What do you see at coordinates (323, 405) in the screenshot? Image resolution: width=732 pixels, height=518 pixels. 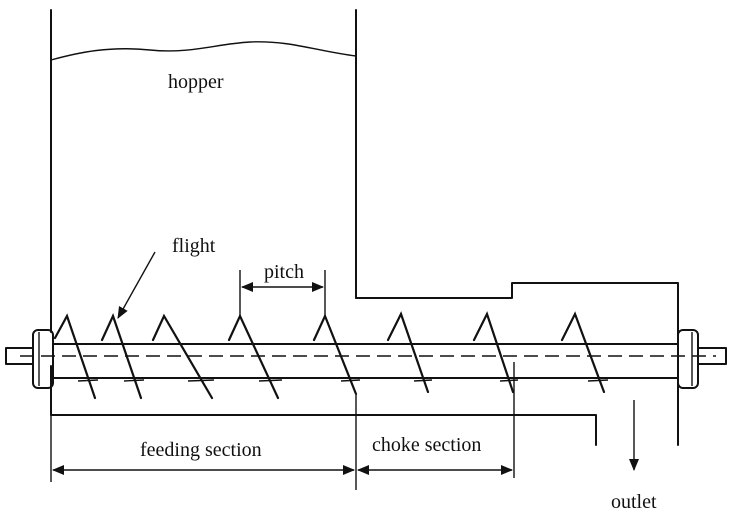 I see `barrel-bottom-wall` at bounding box center [323, 405].